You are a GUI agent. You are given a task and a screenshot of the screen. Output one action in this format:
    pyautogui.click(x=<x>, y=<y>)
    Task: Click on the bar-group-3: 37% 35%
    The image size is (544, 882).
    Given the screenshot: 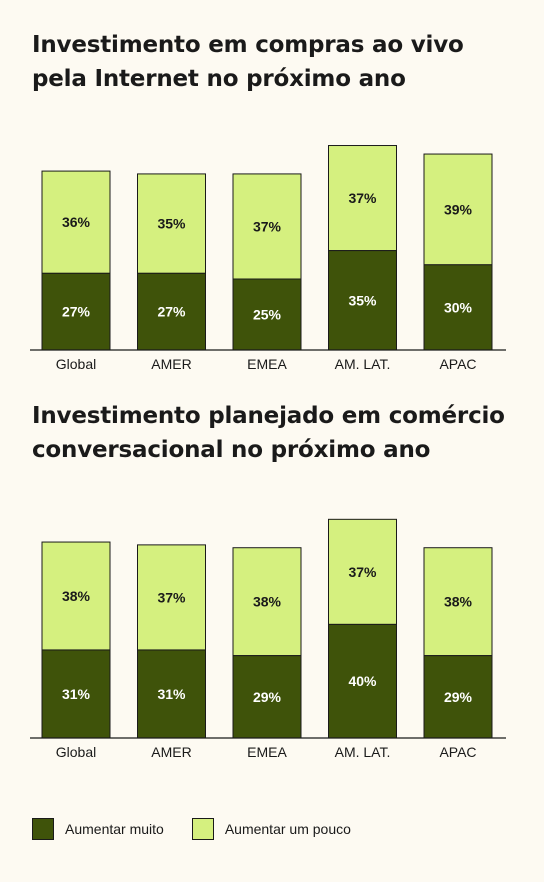 What is the action you would take?
    pyautogui.click(x=362, y=248)
    